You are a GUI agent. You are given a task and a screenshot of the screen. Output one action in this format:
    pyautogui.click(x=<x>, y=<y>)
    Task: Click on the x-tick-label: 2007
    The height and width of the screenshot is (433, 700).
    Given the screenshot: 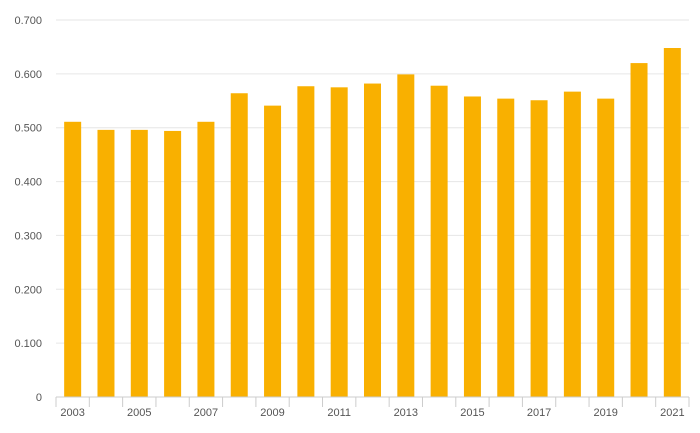 What is the action you would take?
    pyautogui.click(x=206, y=413)
    